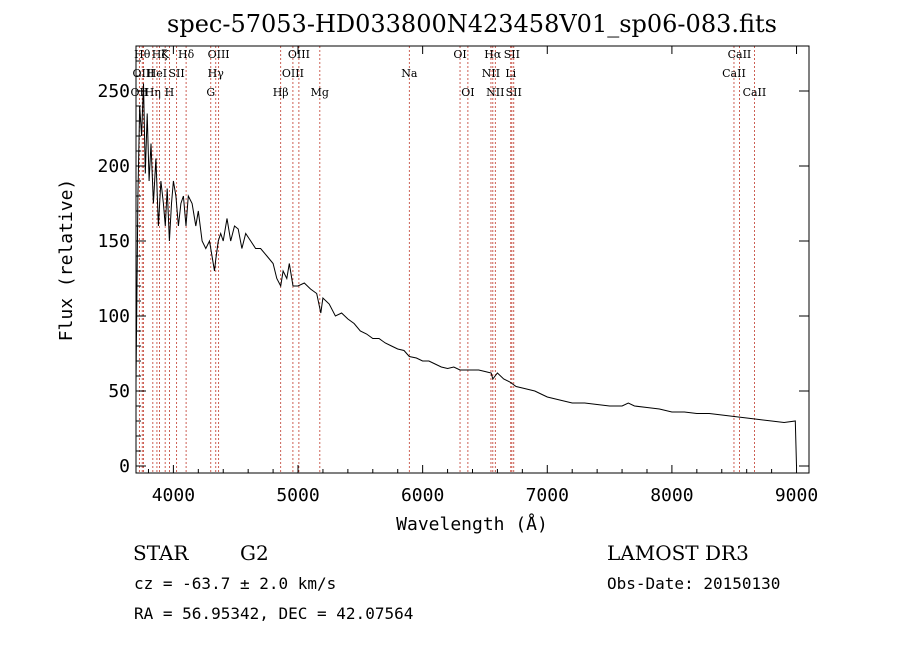 This screenshot has width=900, height=649. Describe the element at coordinates (510, 73) in the screenshot. I see `spectral-line-label: Li` at that location.